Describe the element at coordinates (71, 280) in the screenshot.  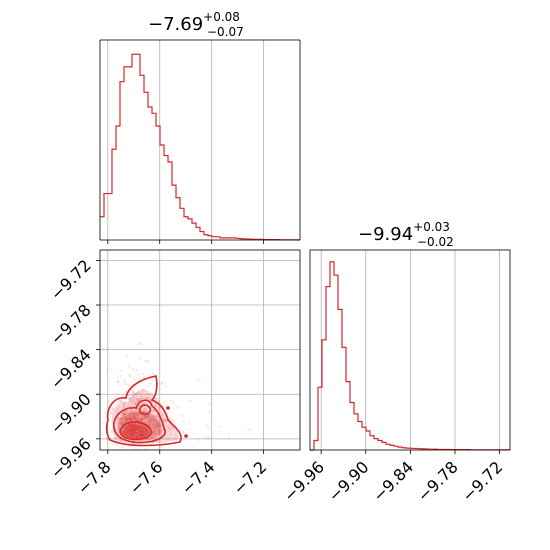
I see `y-tick-label: −9.72` at that location.